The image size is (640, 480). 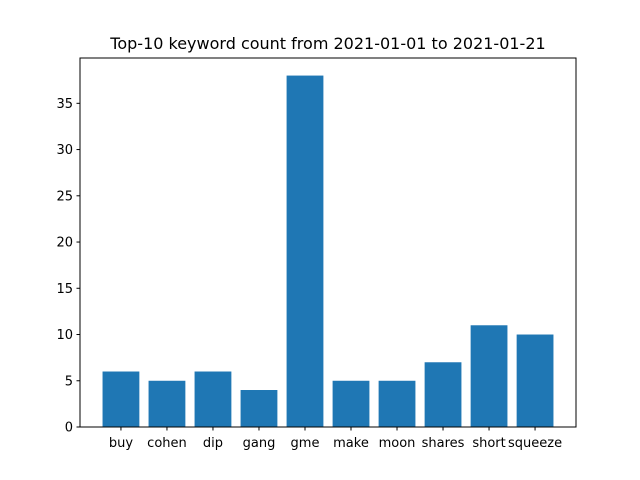 I want to click on x-tick-label: moon, so click(x=397, y=443).